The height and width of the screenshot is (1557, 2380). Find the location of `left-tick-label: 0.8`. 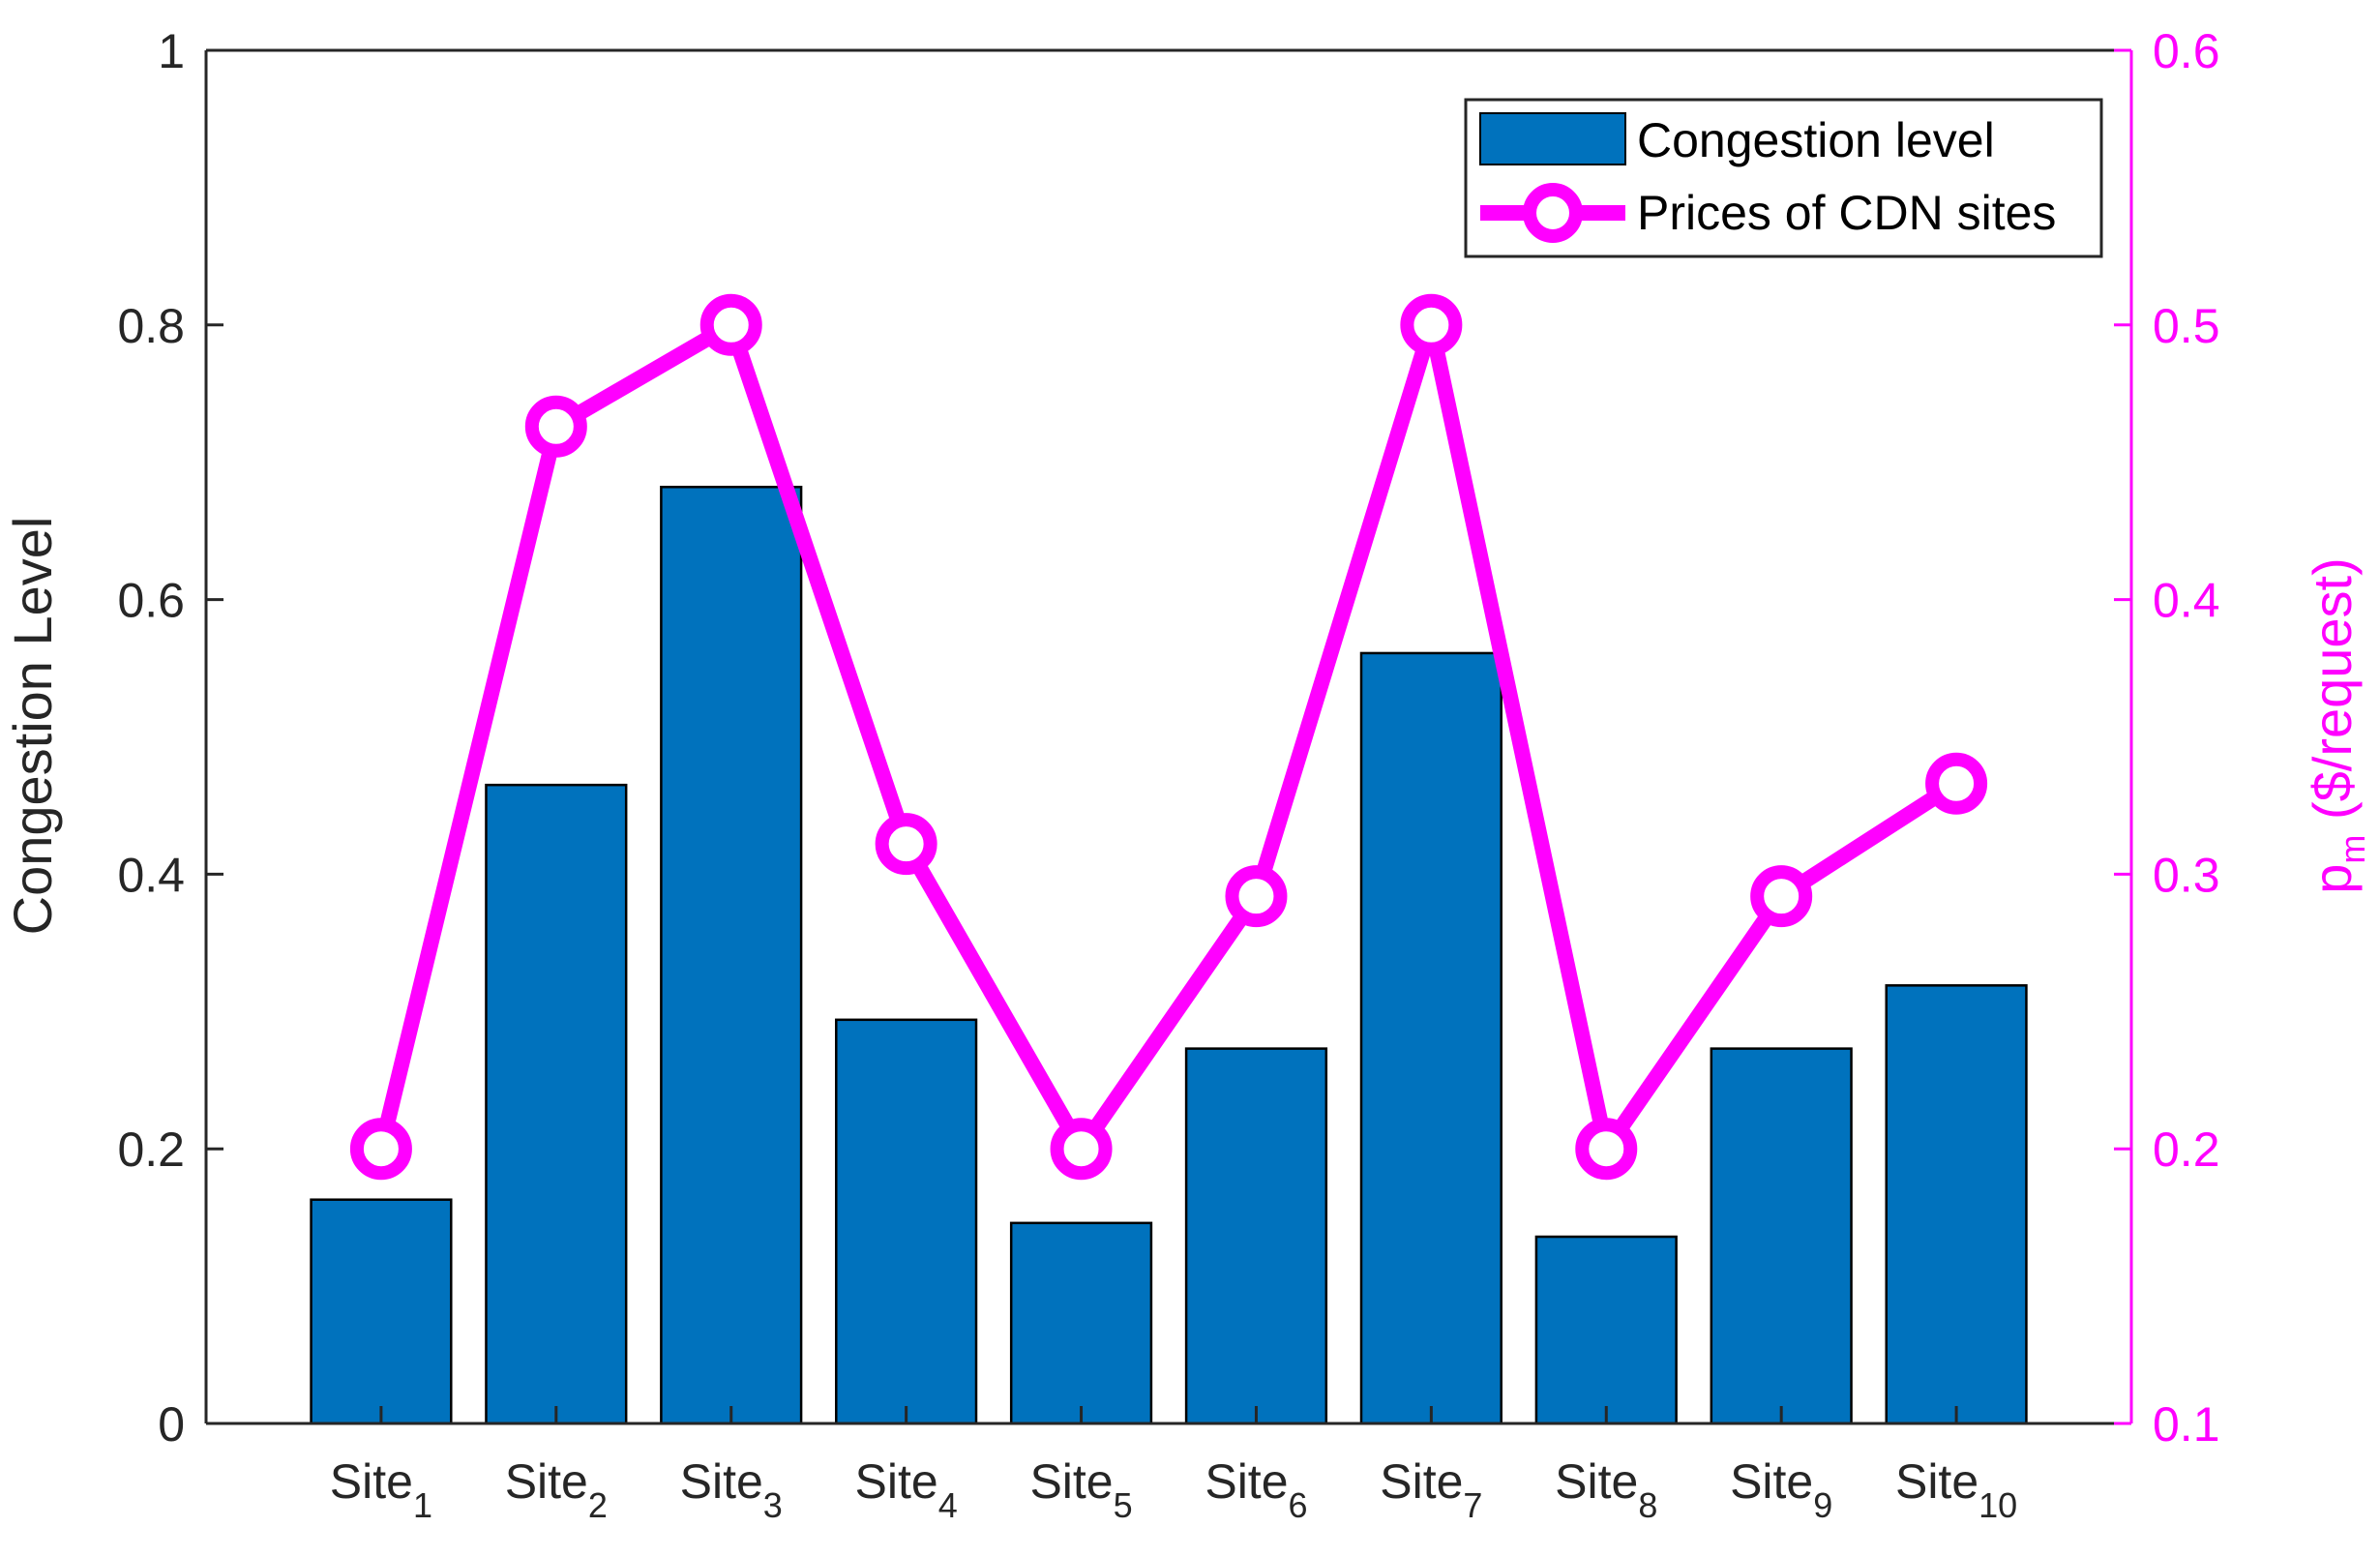

left-tick-label: 0.8 is located at coordinates (151, 326).